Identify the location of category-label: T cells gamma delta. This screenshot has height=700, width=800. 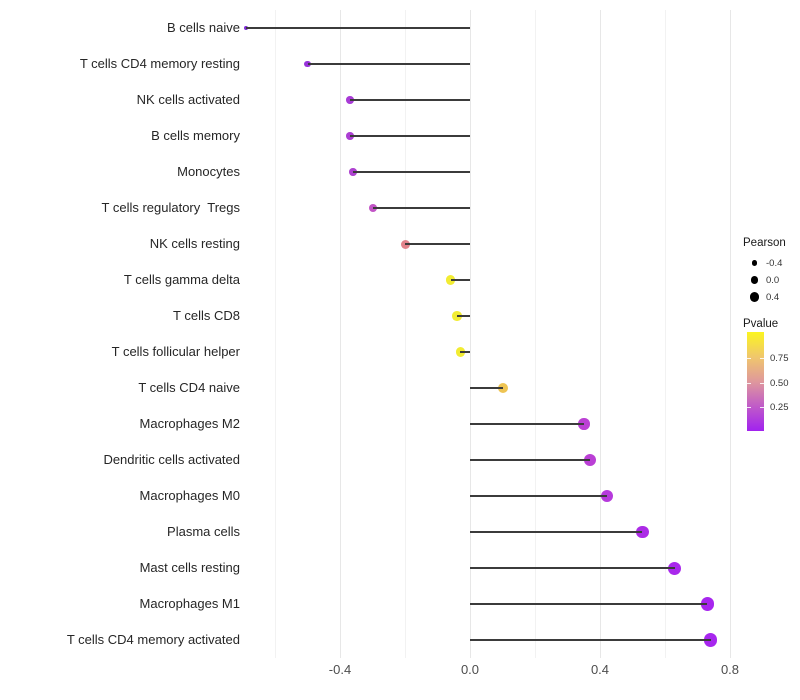
(181, 279).